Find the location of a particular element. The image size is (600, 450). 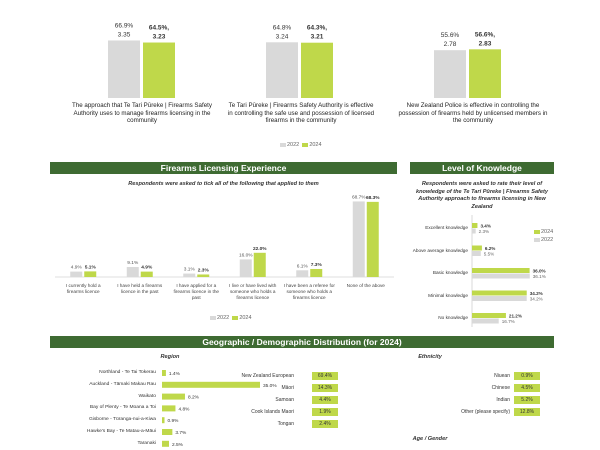

top-chart-2-label-2024-pct: 64.3%, is located at coordinates (317, 28).